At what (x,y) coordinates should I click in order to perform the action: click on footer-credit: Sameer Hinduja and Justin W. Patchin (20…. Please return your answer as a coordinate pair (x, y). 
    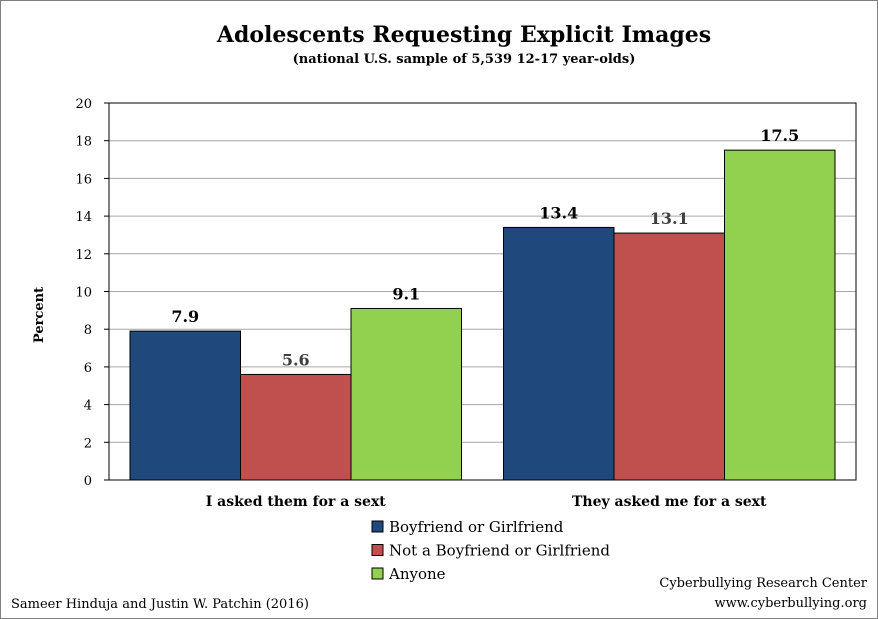
    Looking at the image, I should click on (160, 604).